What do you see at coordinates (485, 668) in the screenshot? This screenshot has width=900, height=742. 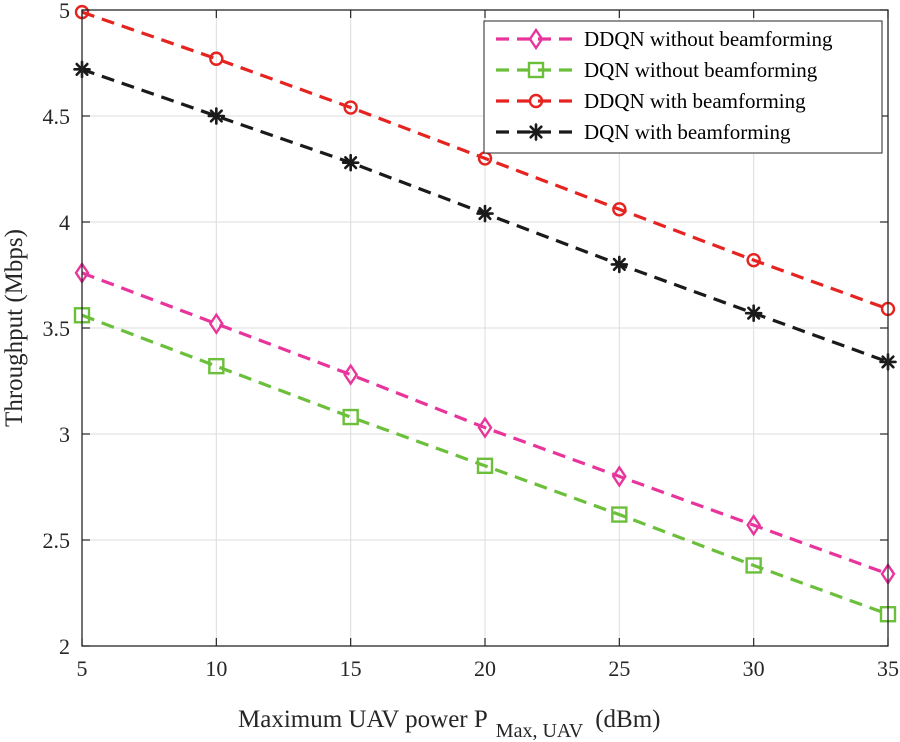 I see `x-tick-label: 20` at bounding box center [485, 668].